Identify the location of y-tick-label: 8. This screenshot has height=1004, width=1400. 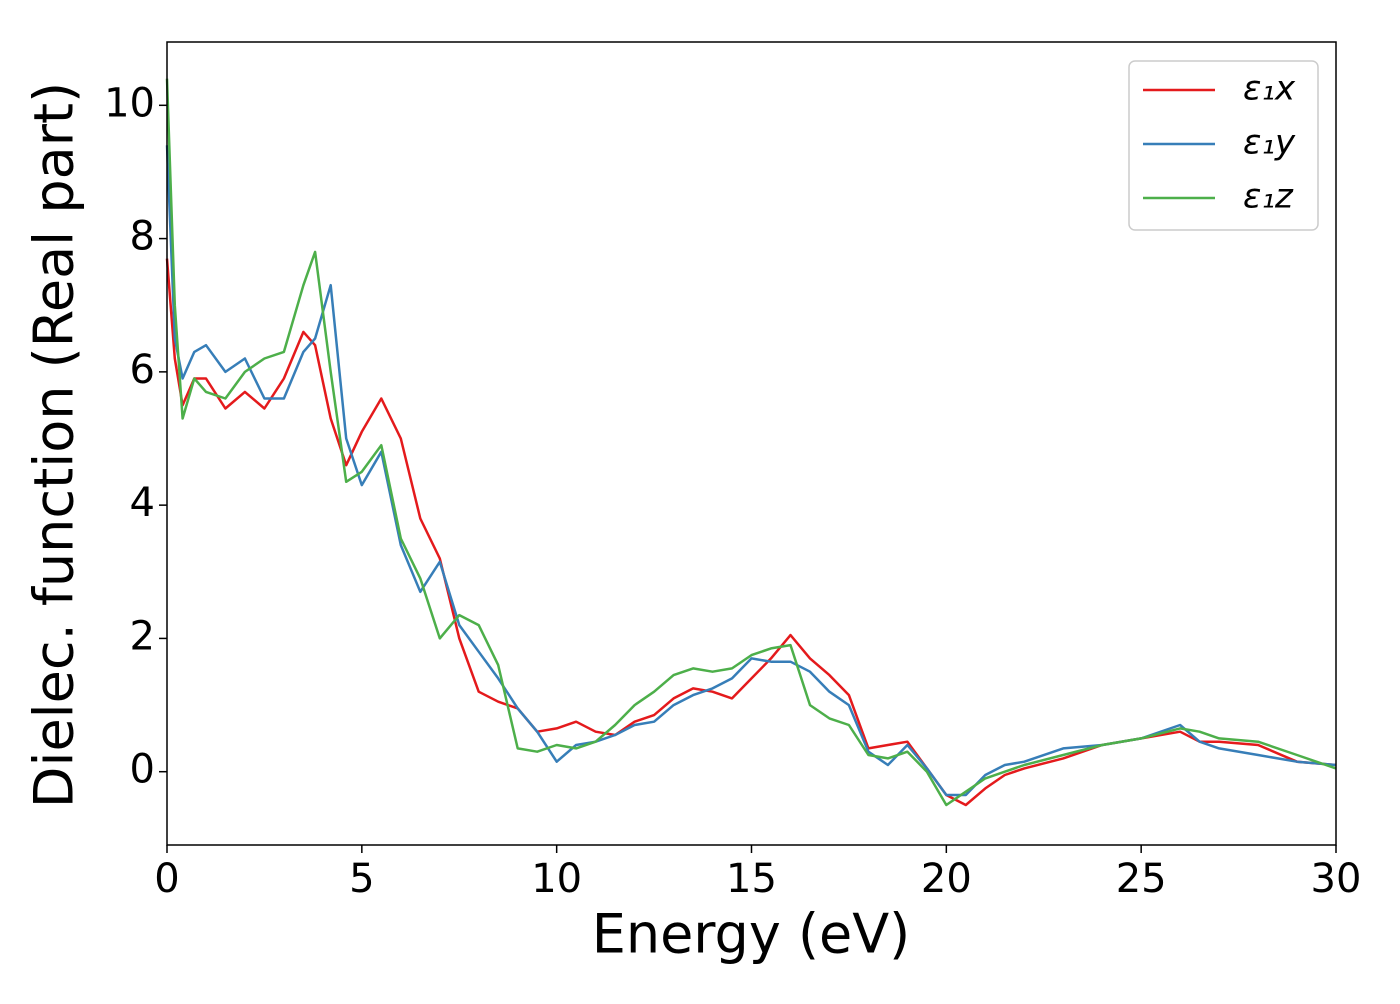
(142, 237).